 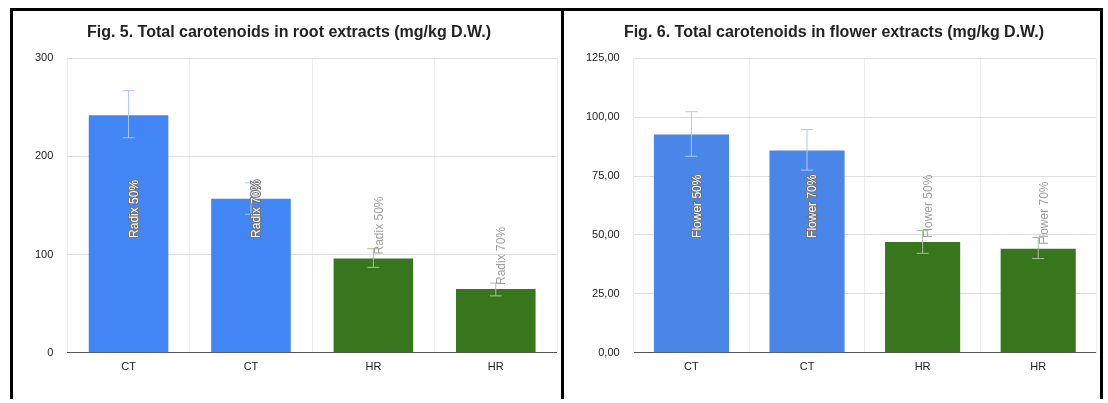 What do you see at coordinates (609, 351) in the screenshot?
I see `y-tick-label: 0,00` at bounding box center [609, 351].